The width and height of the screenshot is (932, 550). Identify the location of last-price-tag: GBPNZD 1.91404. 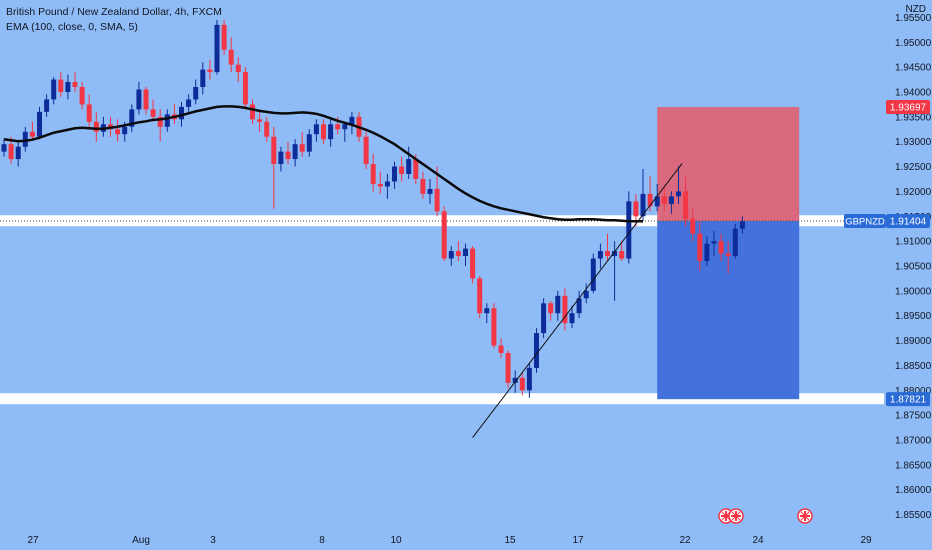
(887, 221).